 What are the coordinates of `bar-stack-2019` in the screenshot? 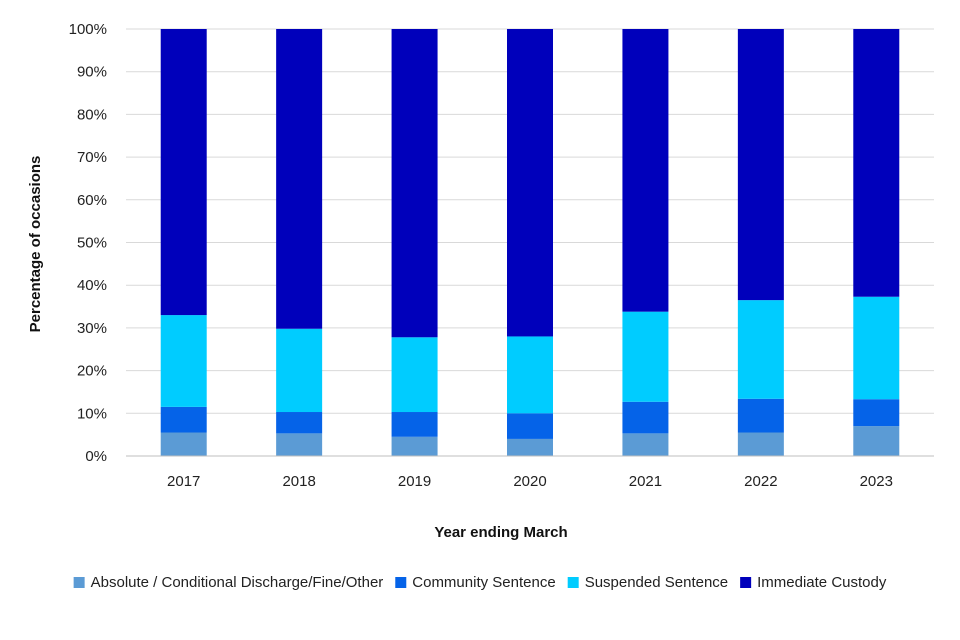 It's located at (414, 242).